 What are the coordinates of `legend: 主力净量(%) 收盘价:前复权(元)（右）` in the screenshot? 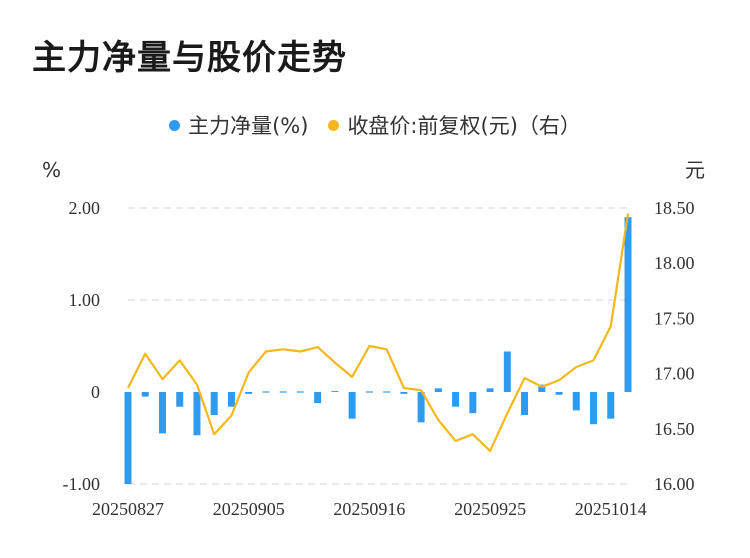 It's located at (375, 125).